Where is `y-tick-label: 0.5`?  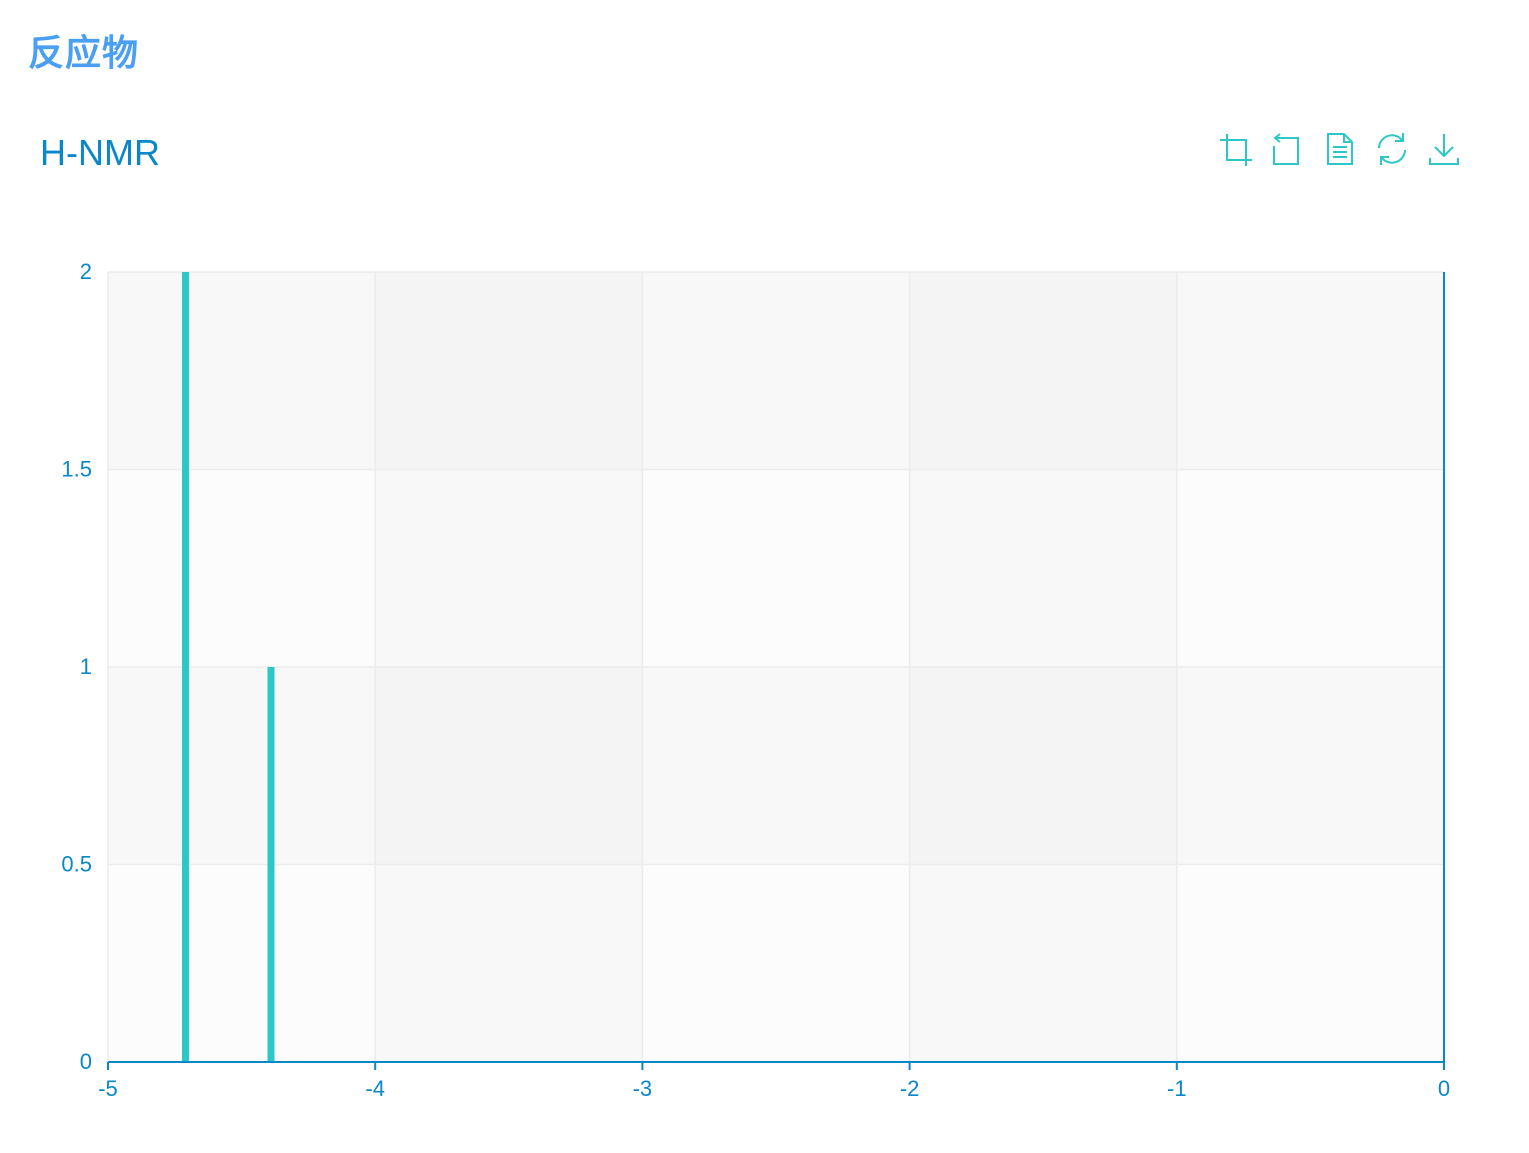
y-tick-label: 0.5 is located at coordinates (76, 864).